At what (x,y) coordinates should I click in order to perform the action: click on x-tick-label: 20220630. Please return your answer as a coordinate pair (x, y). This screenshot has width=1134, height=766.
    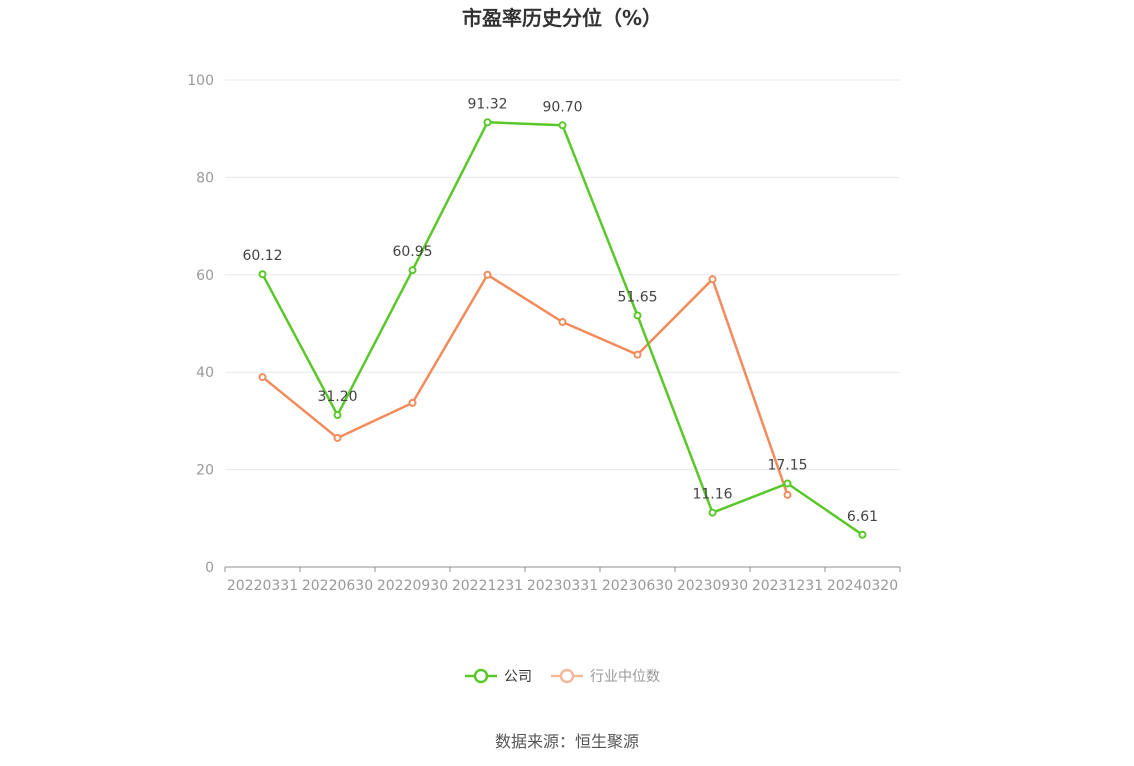
    Looking at the image, I should click on (337, 586).